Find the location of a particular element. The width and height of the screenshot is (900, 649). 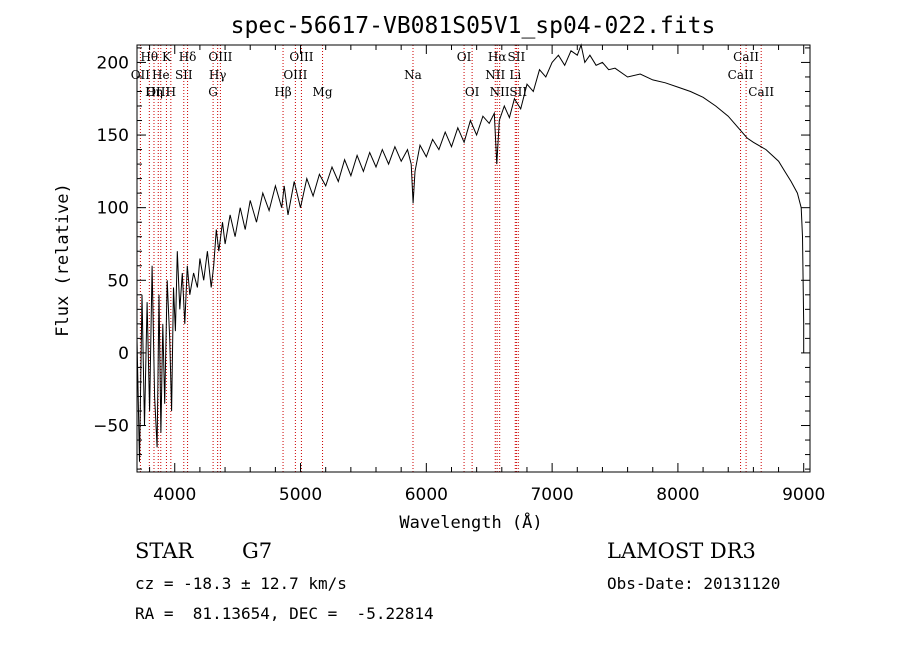

x-tick-label-5000: 5000 is located at coordinates (300, 495).